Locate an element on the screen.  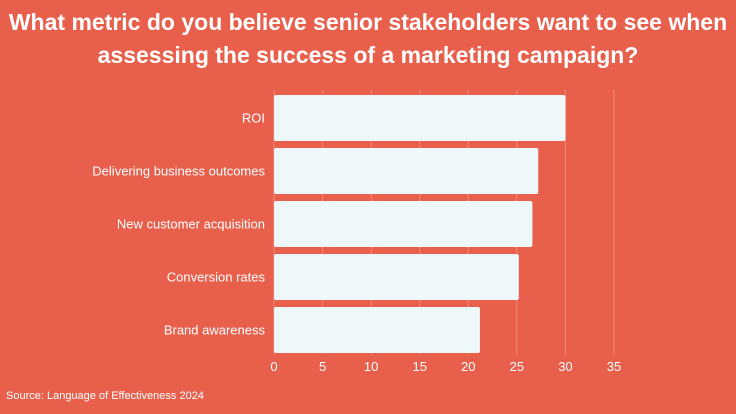
x-tick-label: 30 is located at coordinates (565, 366).